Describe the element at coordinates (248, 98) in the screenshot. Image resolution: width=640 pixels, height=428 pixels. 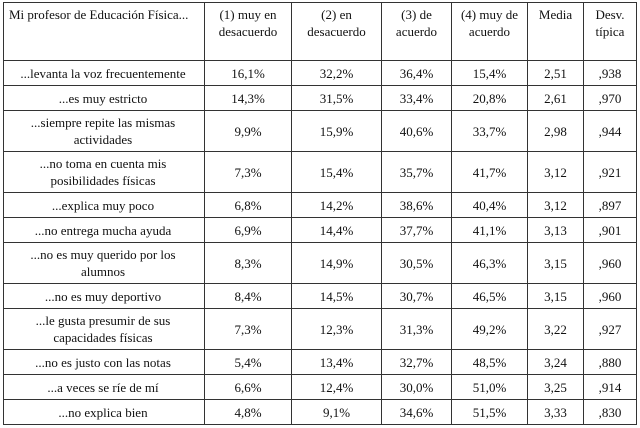
I see `cell-muy-en-desacuerdo: 14,3%` at that location.